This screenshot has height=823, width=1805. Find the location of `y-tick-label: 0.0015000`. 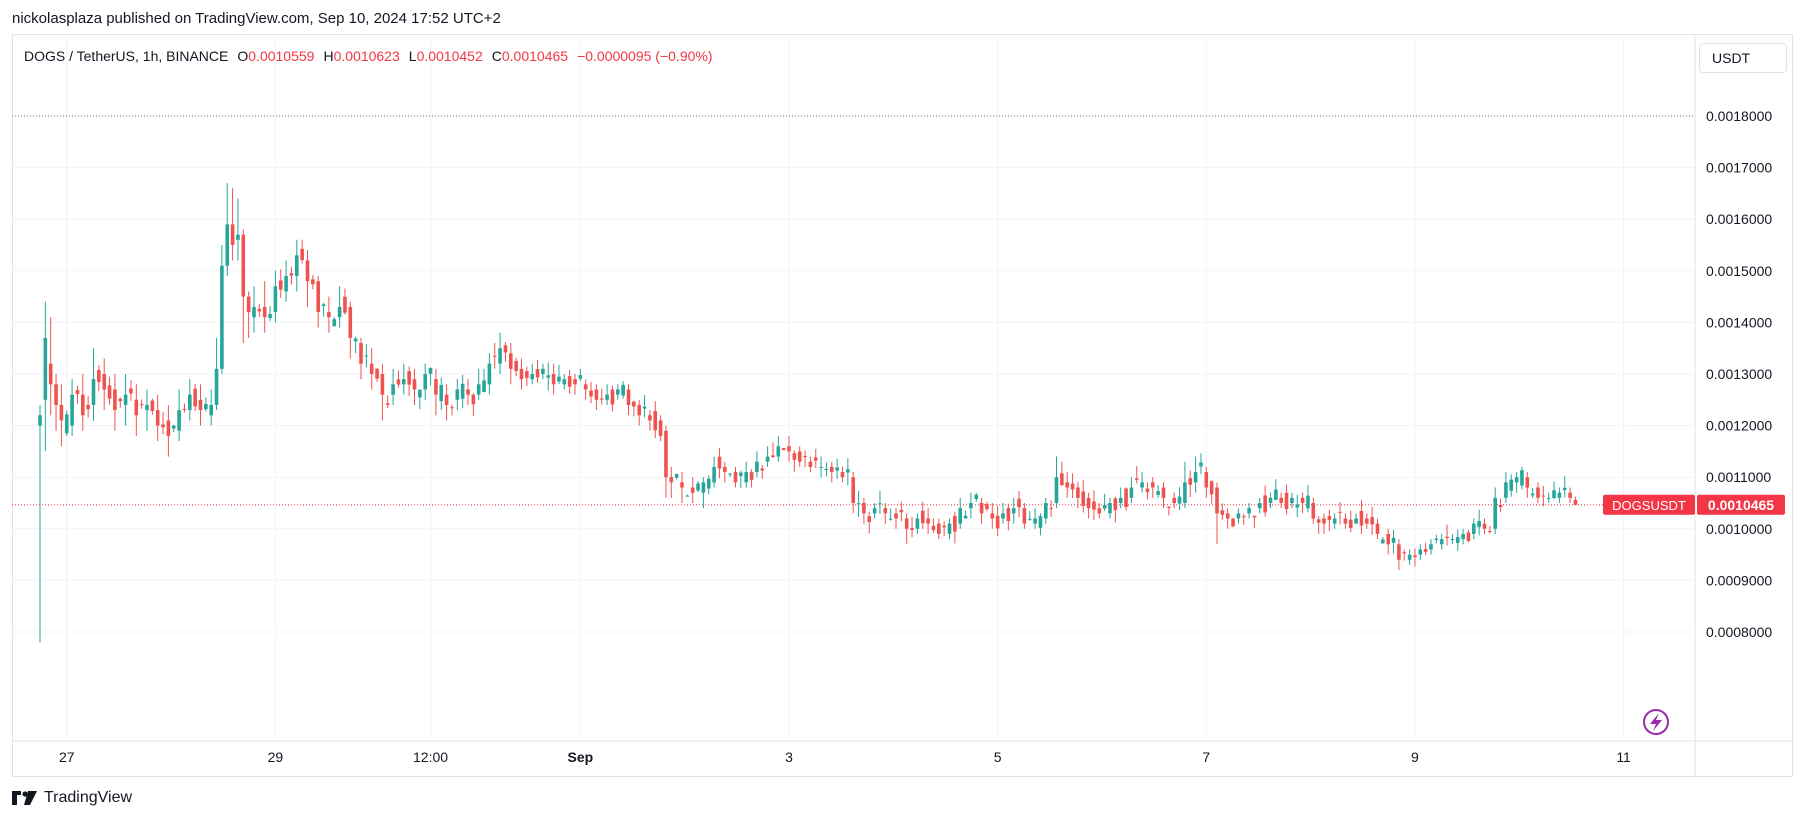

y-tick-label: 0.0015000 is located at coordinates (1739, 271).